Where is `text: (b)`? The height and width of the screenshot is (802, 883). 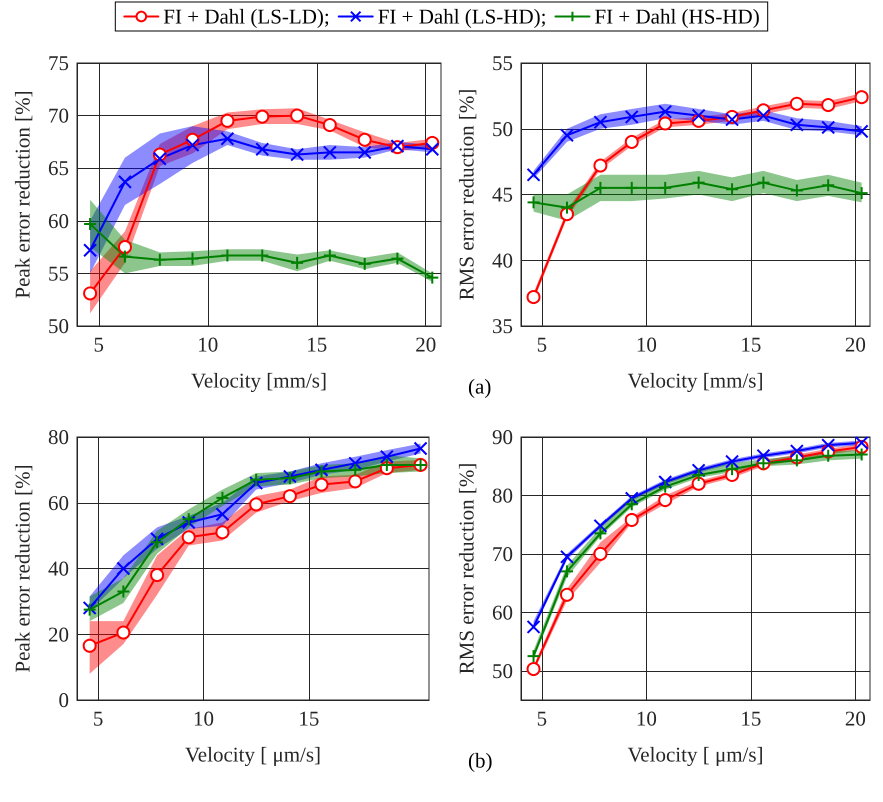 text: (b) is located at coordinates (480, 760).